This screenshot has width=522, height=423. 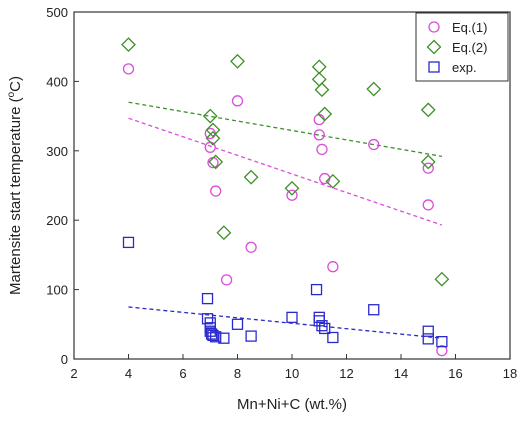 What do you see at coordinates (182, 373) in the screenshot?
I see `x-tick-label: 6` at bounding box center [182, 373].